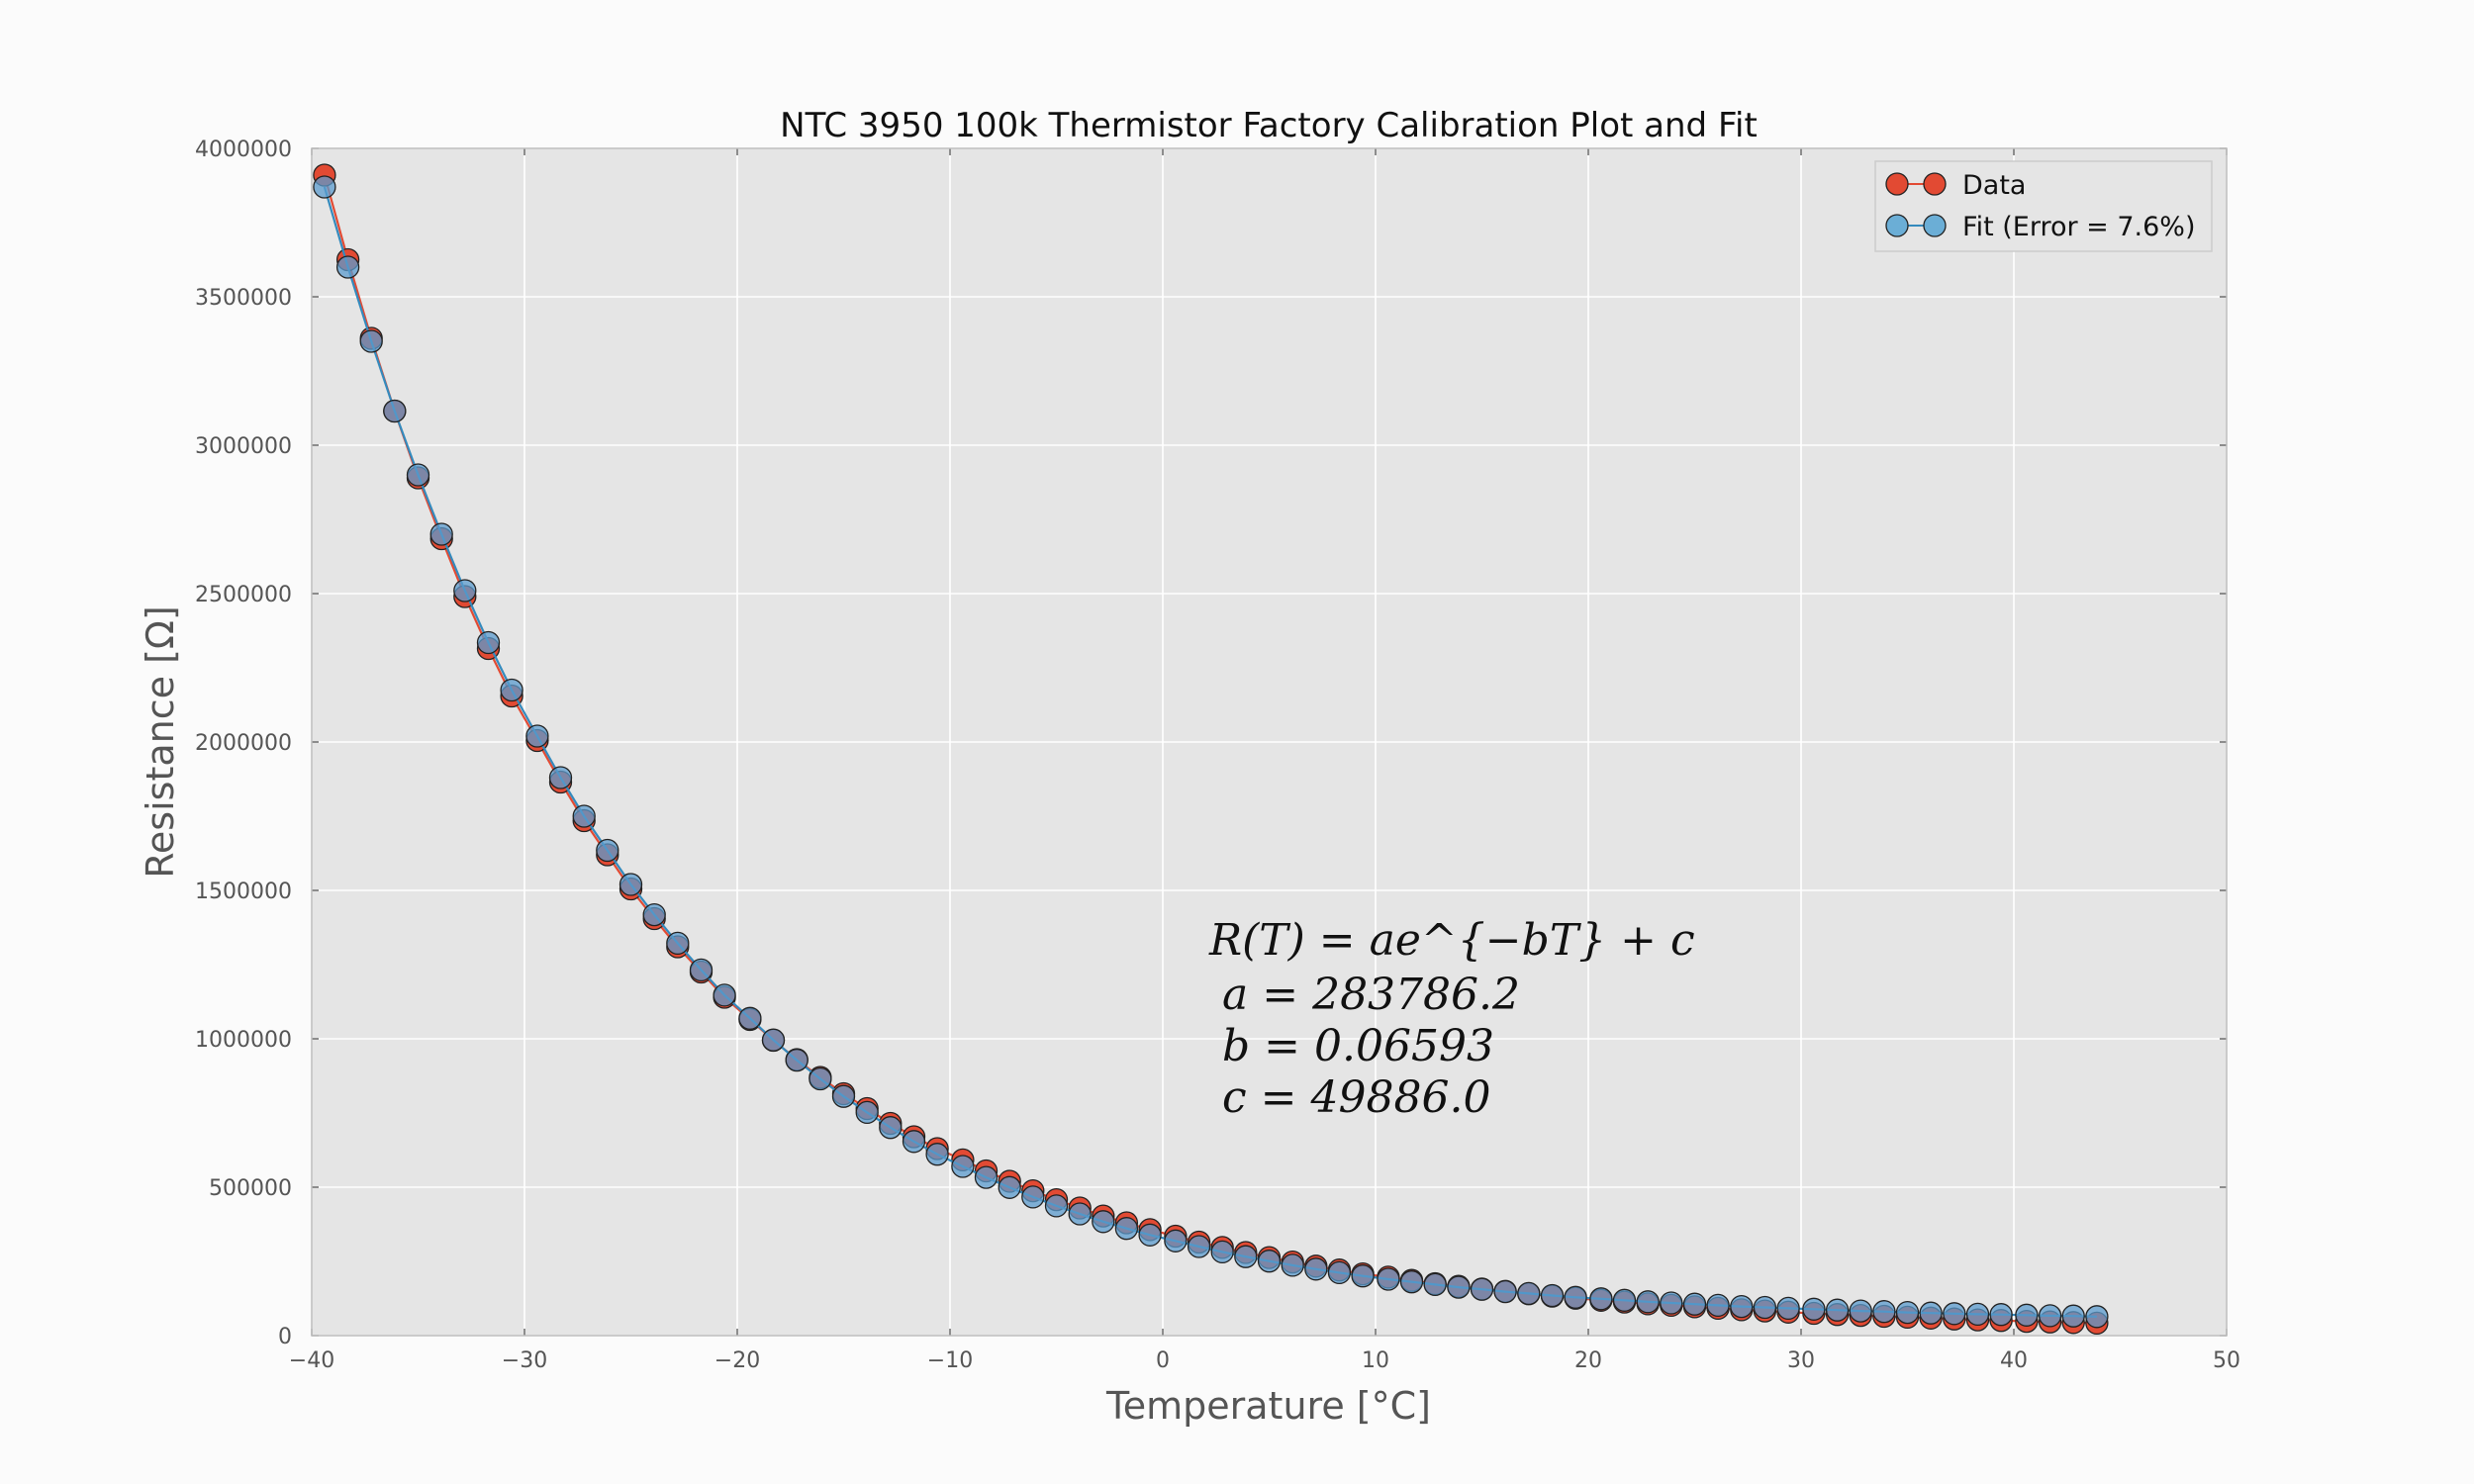  Describe the element at coordinates (1358, 1046) in the screenshot. I see `equation-param-b: b = 0.06593` at that location.